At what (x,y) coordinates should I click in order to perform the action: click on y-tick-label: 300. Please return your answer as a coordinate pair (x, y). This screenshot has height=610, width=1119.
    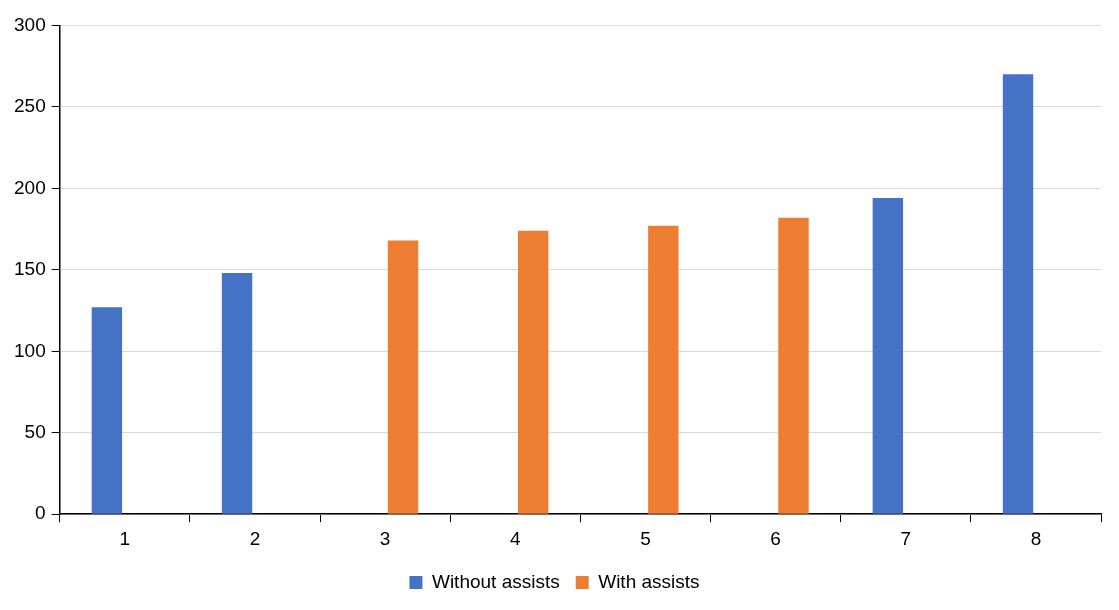
    Looking at the image, I should click on (30, 24).